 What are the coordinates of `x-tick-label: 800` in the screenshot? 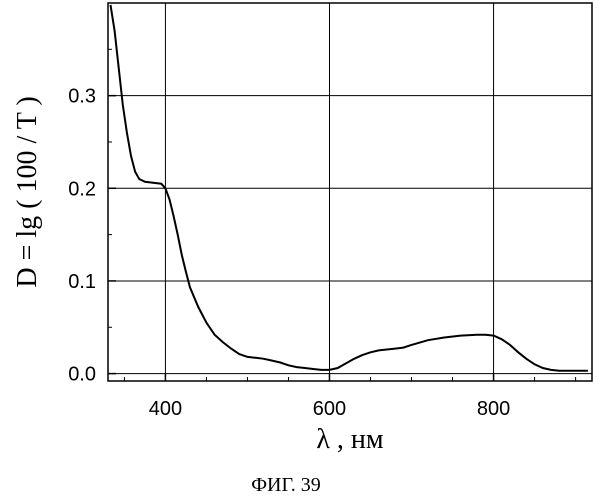 It's located at (493, 409).